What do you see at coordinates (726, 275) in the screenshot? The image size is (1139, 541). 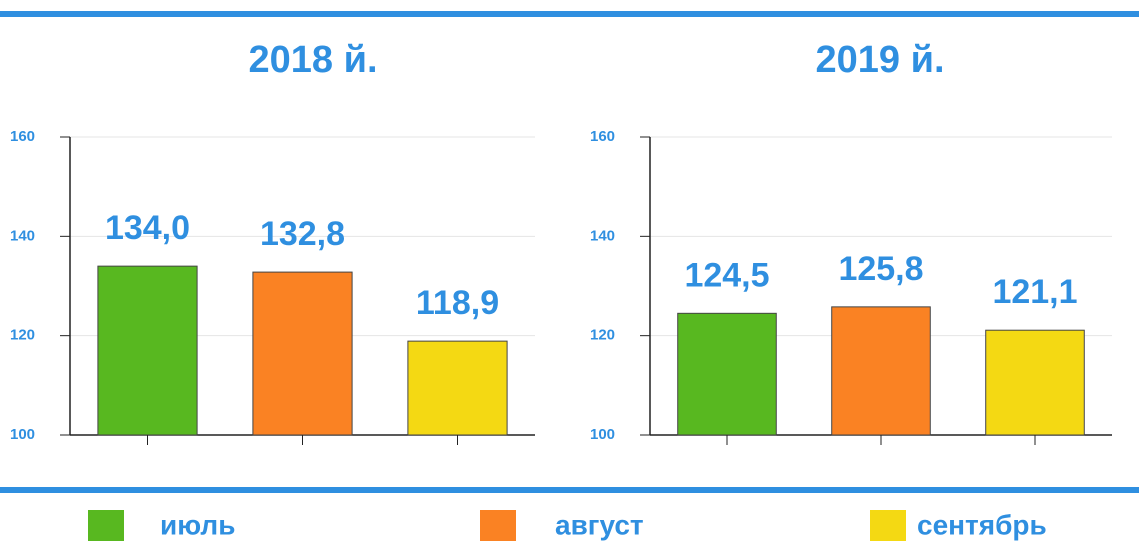 I see `value-label: 124,5` at bounding box center [726, 275].